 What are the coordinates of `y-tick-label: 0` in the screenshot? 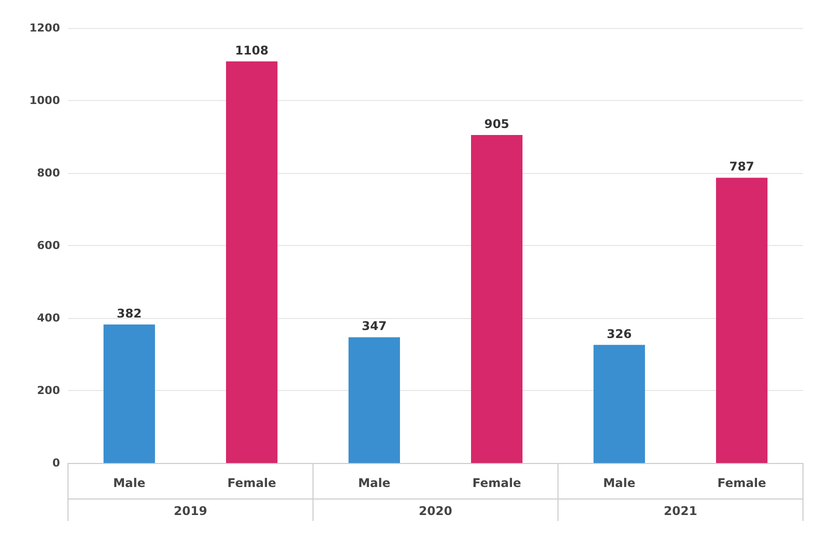 It's located at (56, 463).